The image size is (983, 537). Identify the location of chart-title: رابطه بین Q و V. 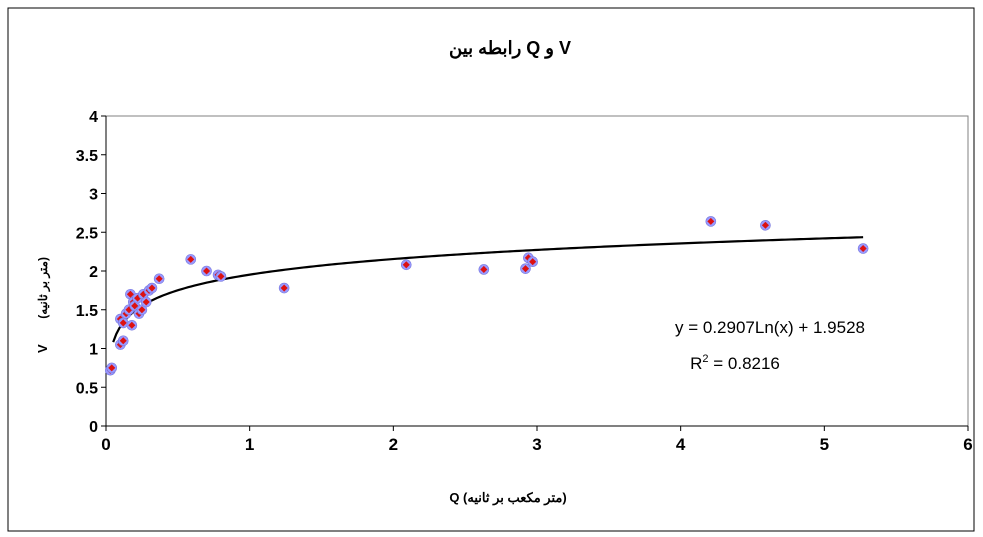
(510, 48).